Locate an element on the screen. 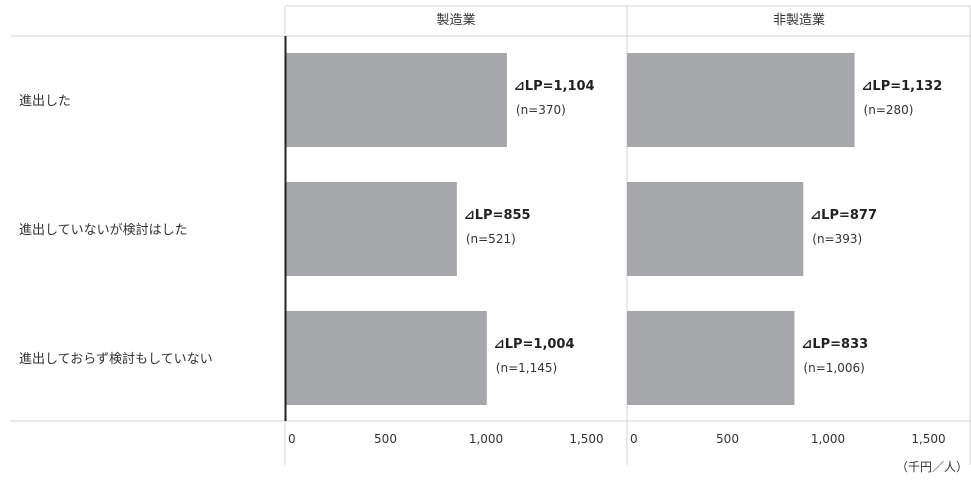  x-tick-label-panel1-0: 0 is located at coordinates (634, 439).